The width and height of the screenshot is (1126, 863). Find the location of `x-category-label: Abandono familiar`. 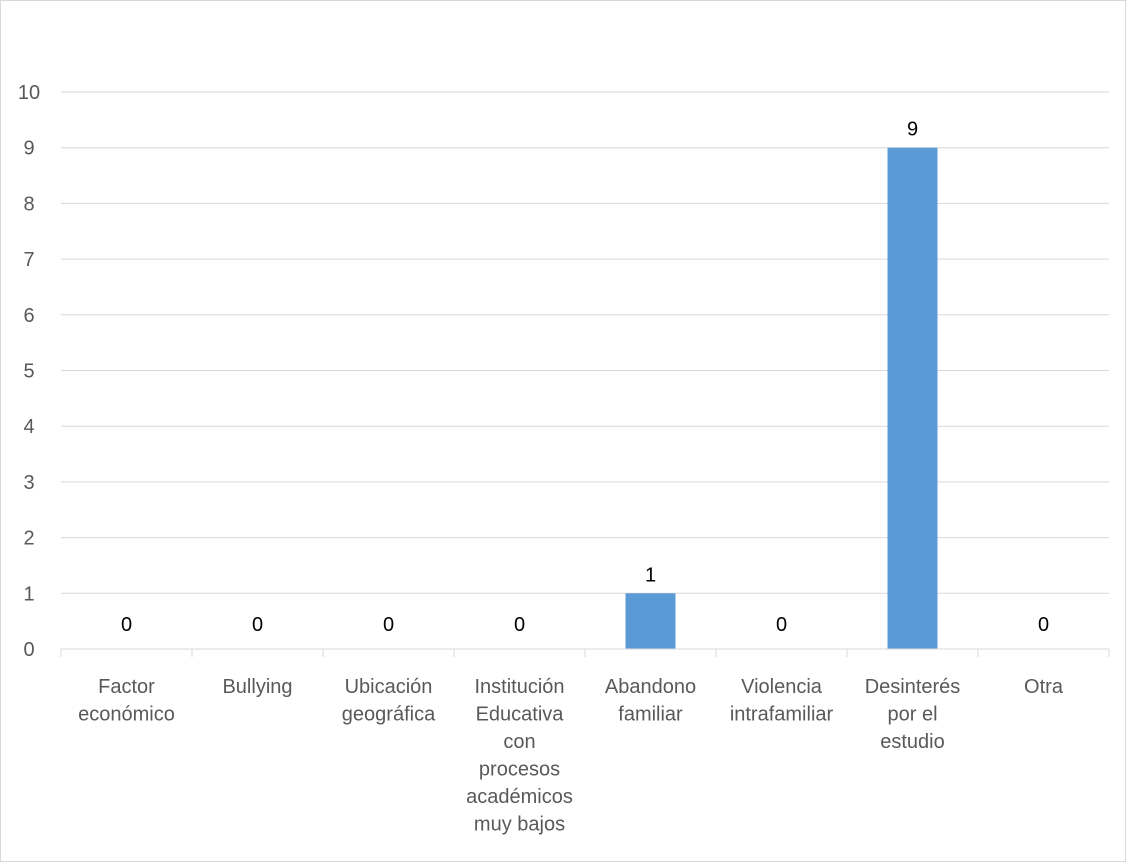

x-category-label: Abandono familiar is located at coordinates (650, 701).